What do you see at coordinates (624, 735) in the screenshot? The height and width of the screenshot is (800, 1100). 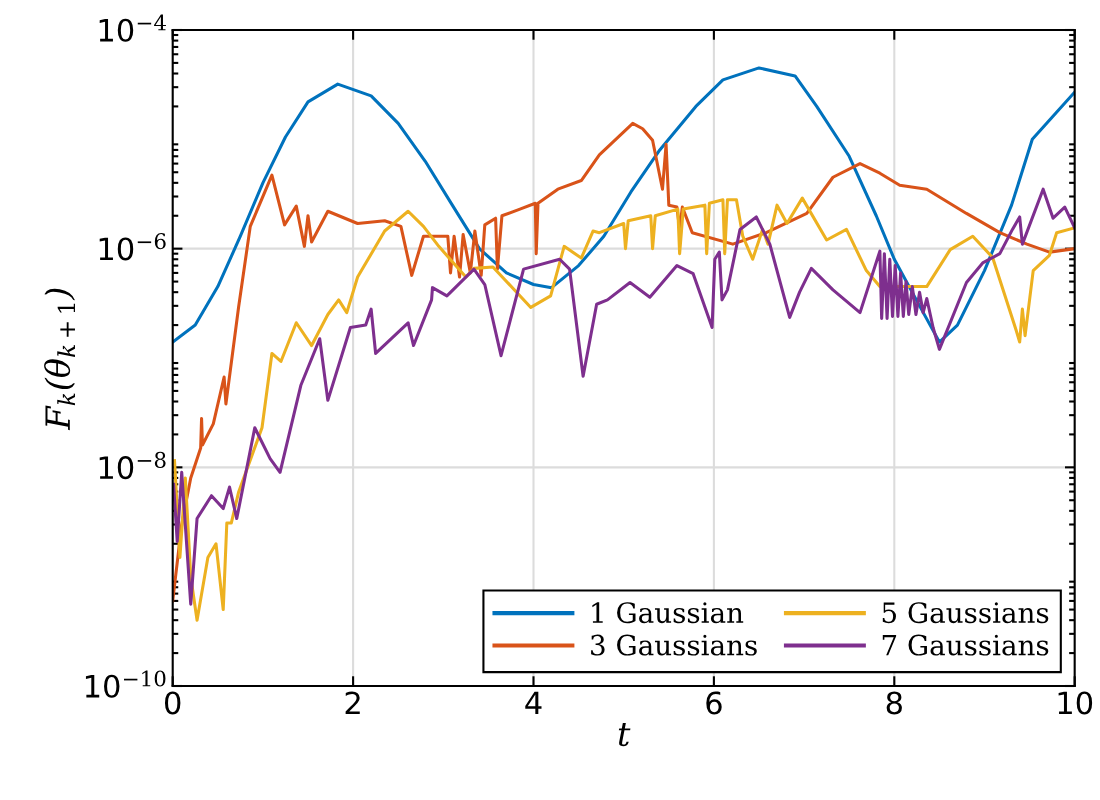 I see `x-axis-title: t` at bounding box center [624, 735].